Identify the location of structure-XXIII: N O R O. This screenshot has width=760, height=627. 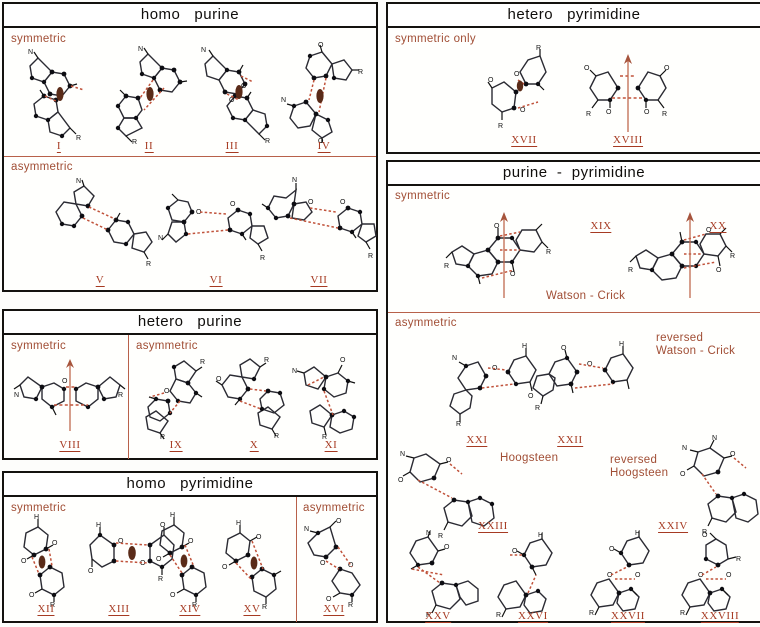
(458, 490).